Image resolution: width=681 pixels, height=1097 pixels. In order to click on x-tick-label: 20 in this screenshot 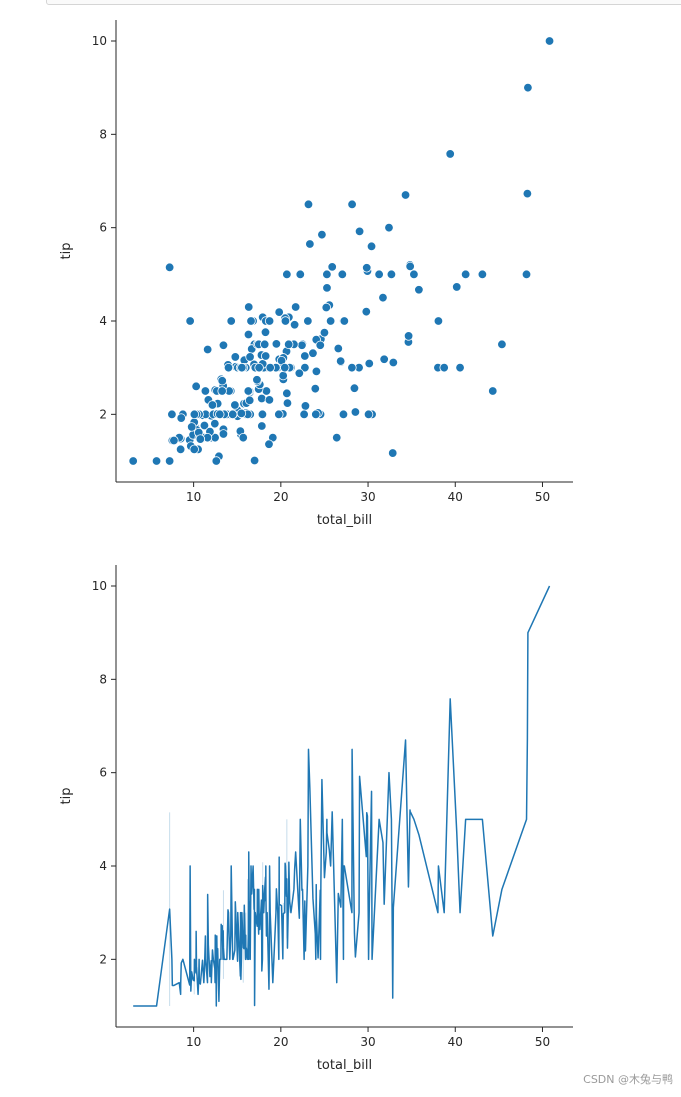, I will do `click(280, 1042)`.